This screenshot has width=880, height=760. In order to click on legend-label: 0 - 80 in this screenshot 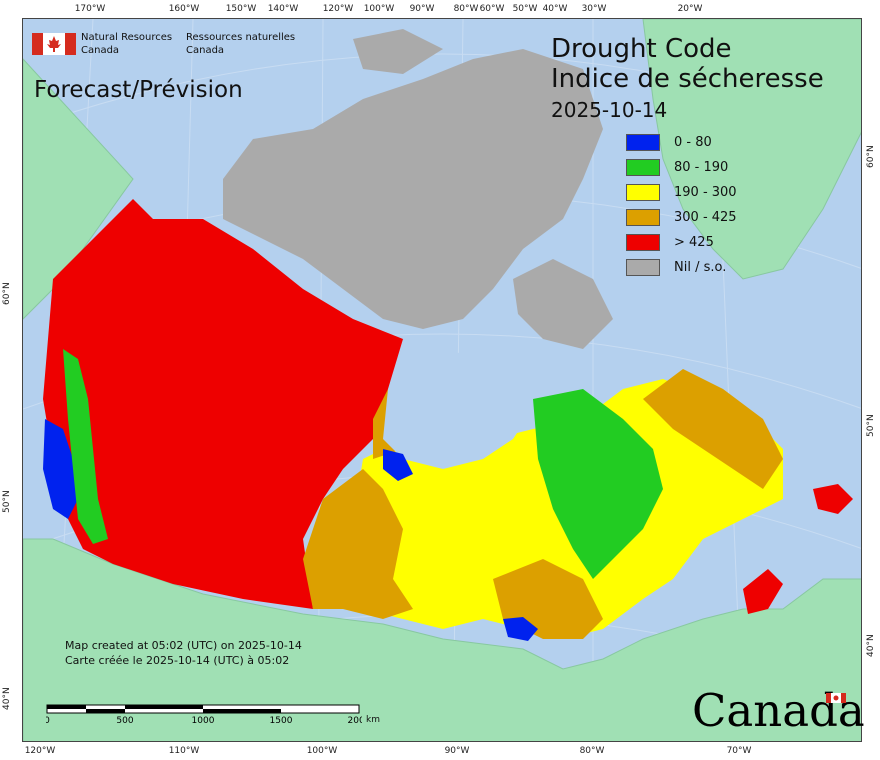, I will do `click(693, 142)`.